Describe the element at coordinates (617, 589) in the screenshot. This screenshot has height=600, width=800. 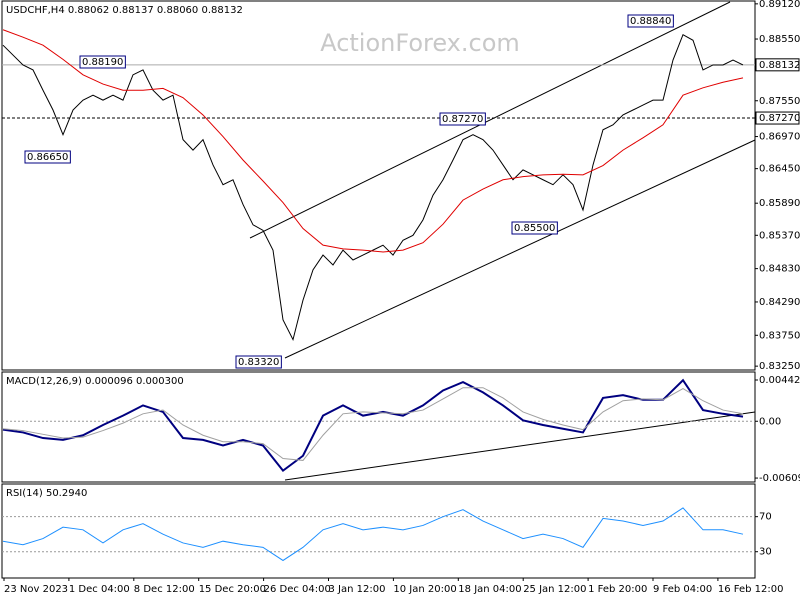
I see `x-tick-label: 1 Feb 20:00` at that location.